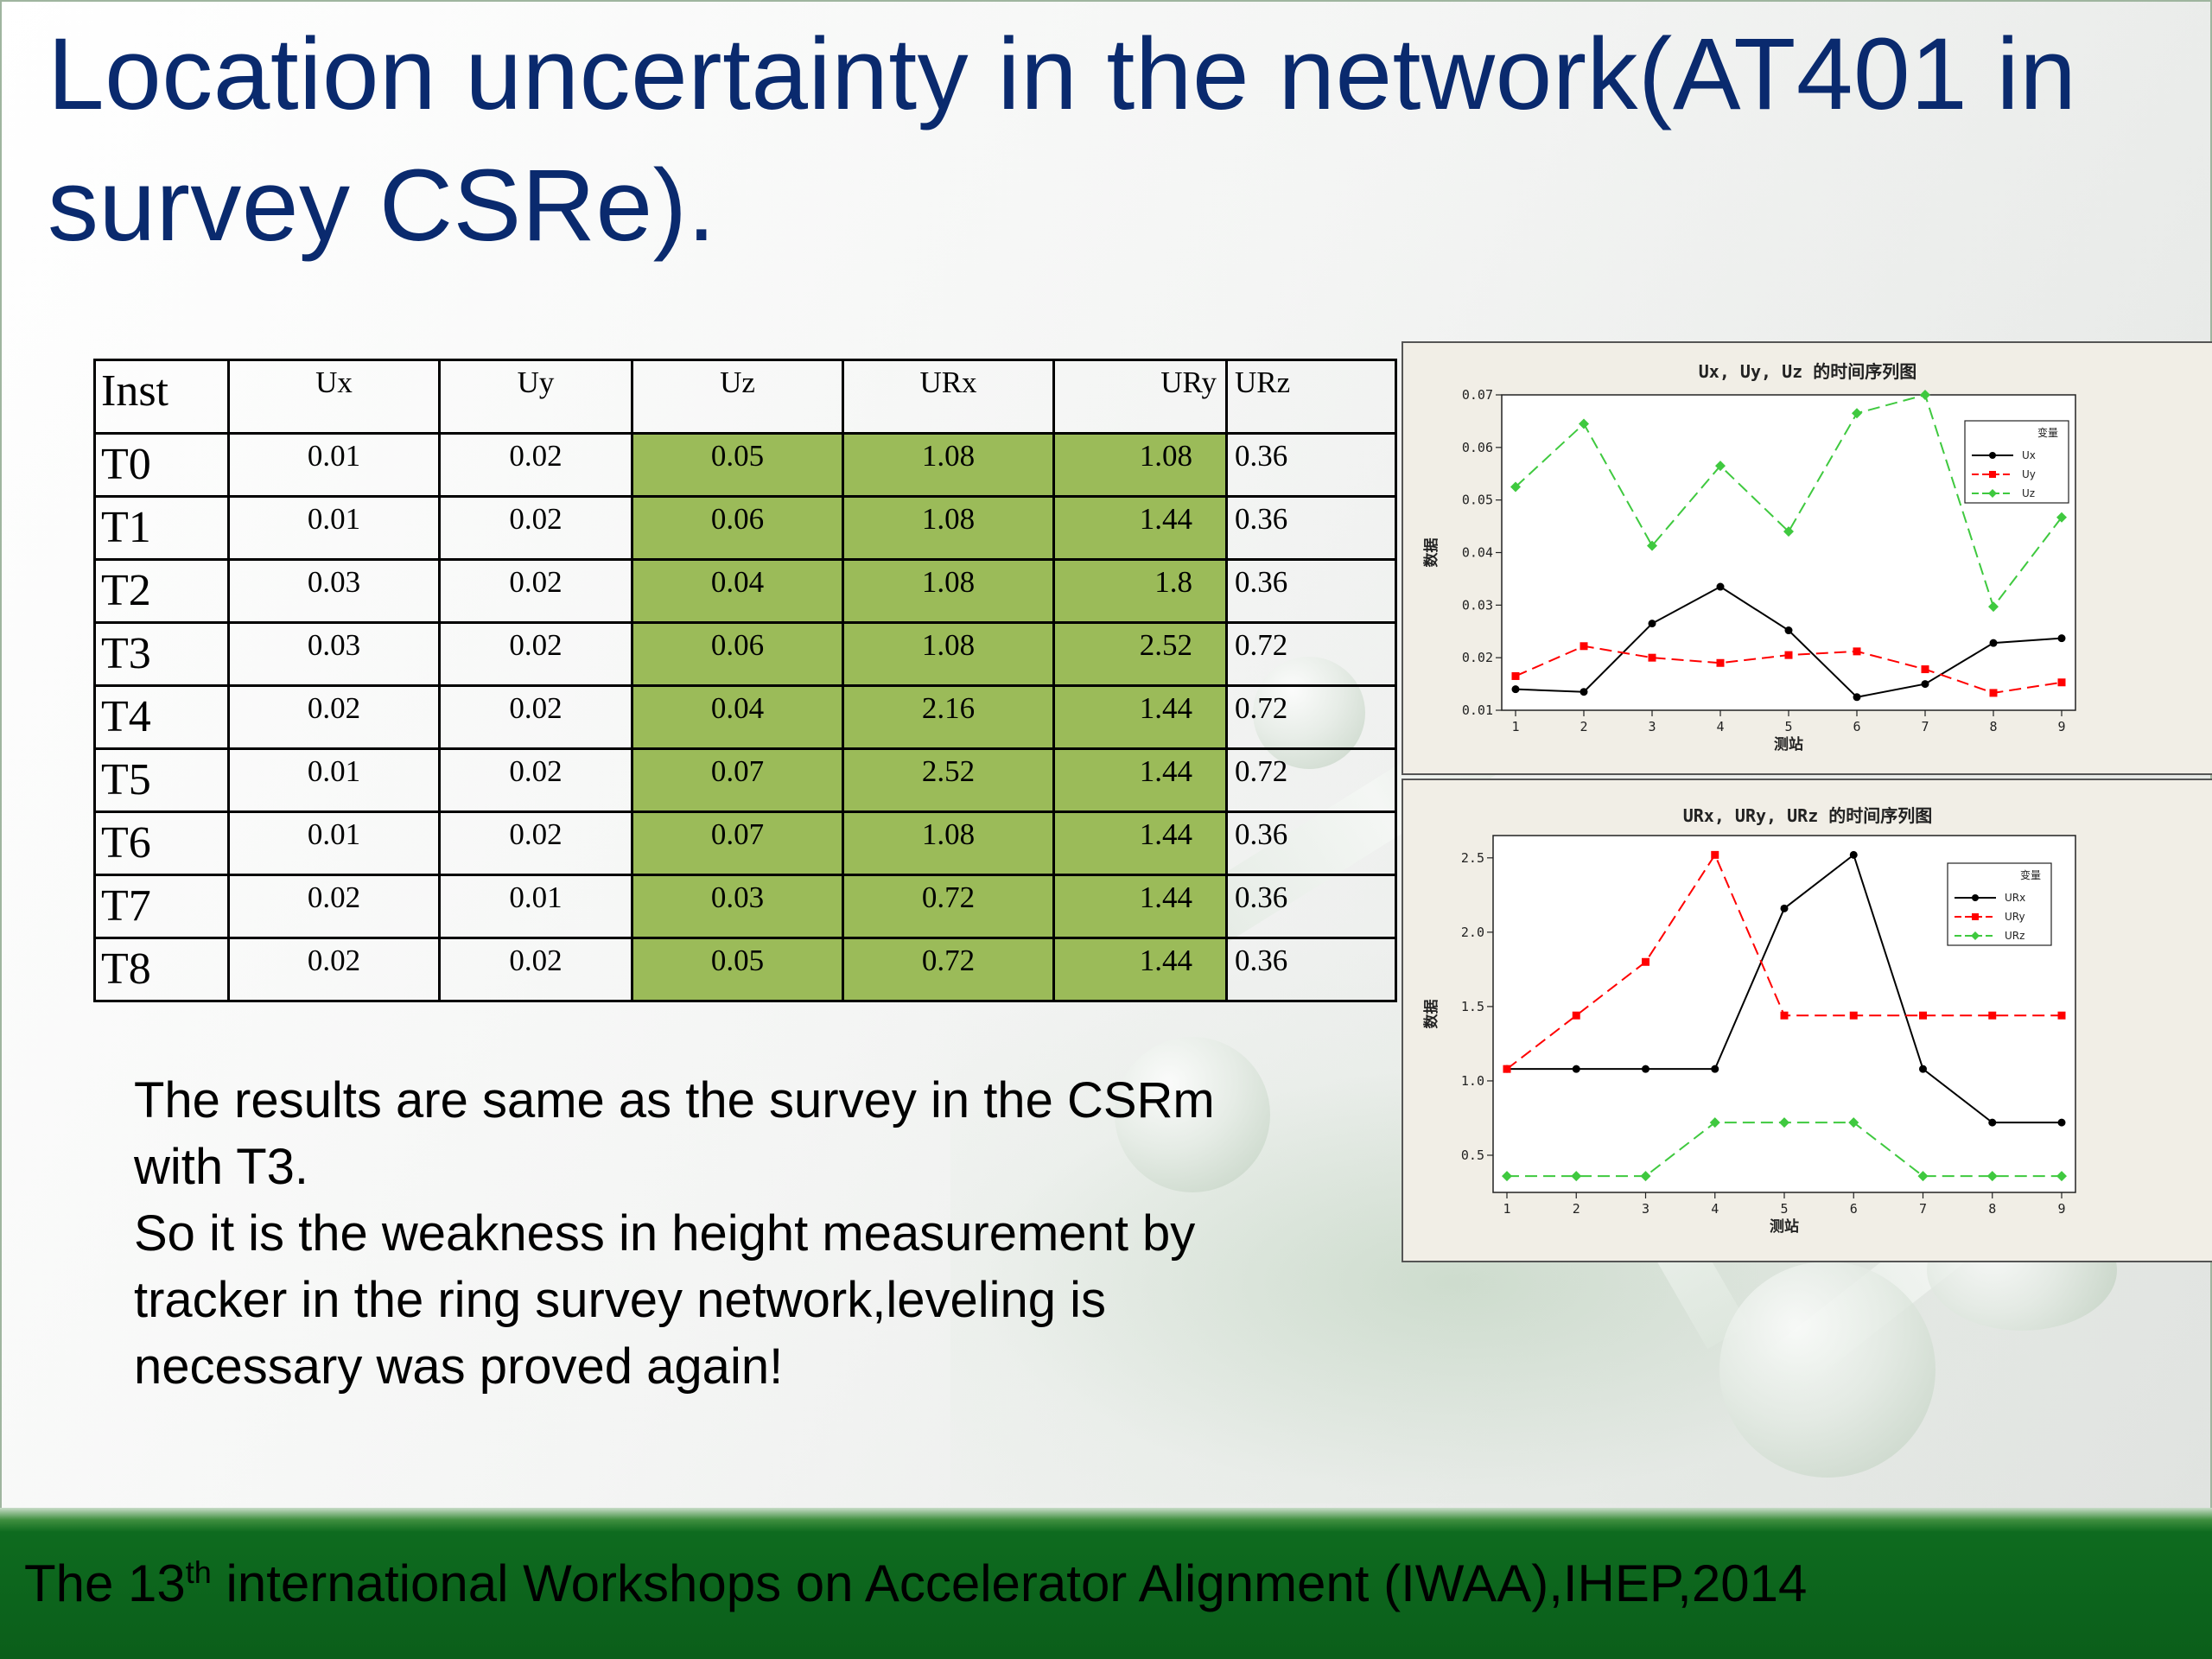 This screenshot has height=1659, width=2212. Describe the element at coordinates (2015, 917) in the screenshot. I see `legend-label-ury: URy` at that location.